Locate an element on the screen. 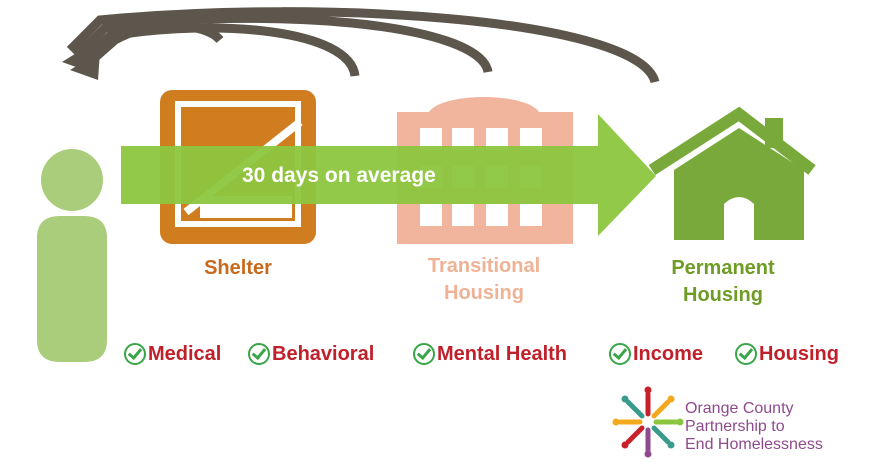 Image resolution: width=886 pixels, height=476 pixels. service-label: Income is located at coordinates (668, 353).